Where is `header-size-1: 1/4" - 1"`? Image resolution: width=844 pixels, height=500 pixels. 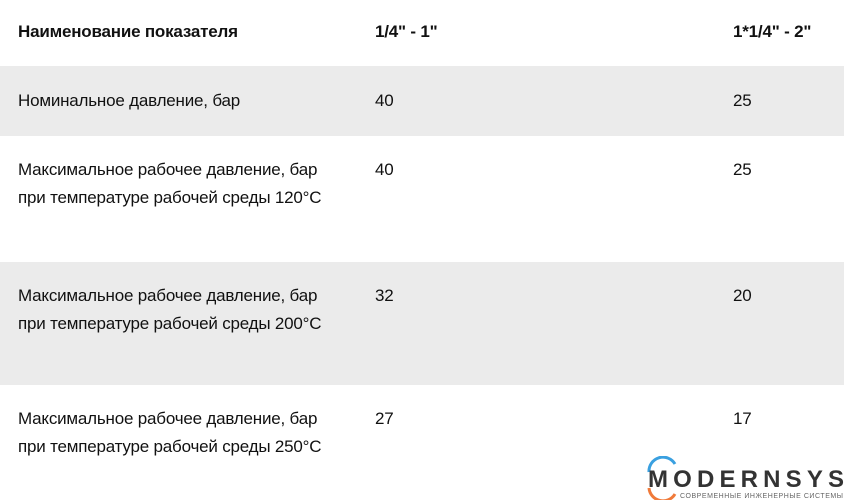 header-size-1: 1/4" - 1" is located at coordinates (406, 31).